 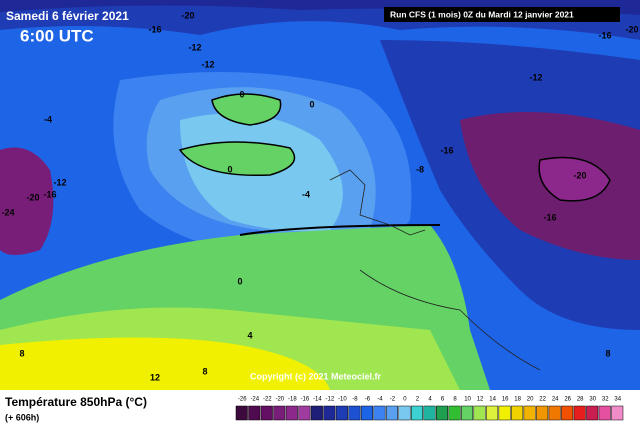 I want to click on time: 6:00 UTC, so click(x=57, y=35).